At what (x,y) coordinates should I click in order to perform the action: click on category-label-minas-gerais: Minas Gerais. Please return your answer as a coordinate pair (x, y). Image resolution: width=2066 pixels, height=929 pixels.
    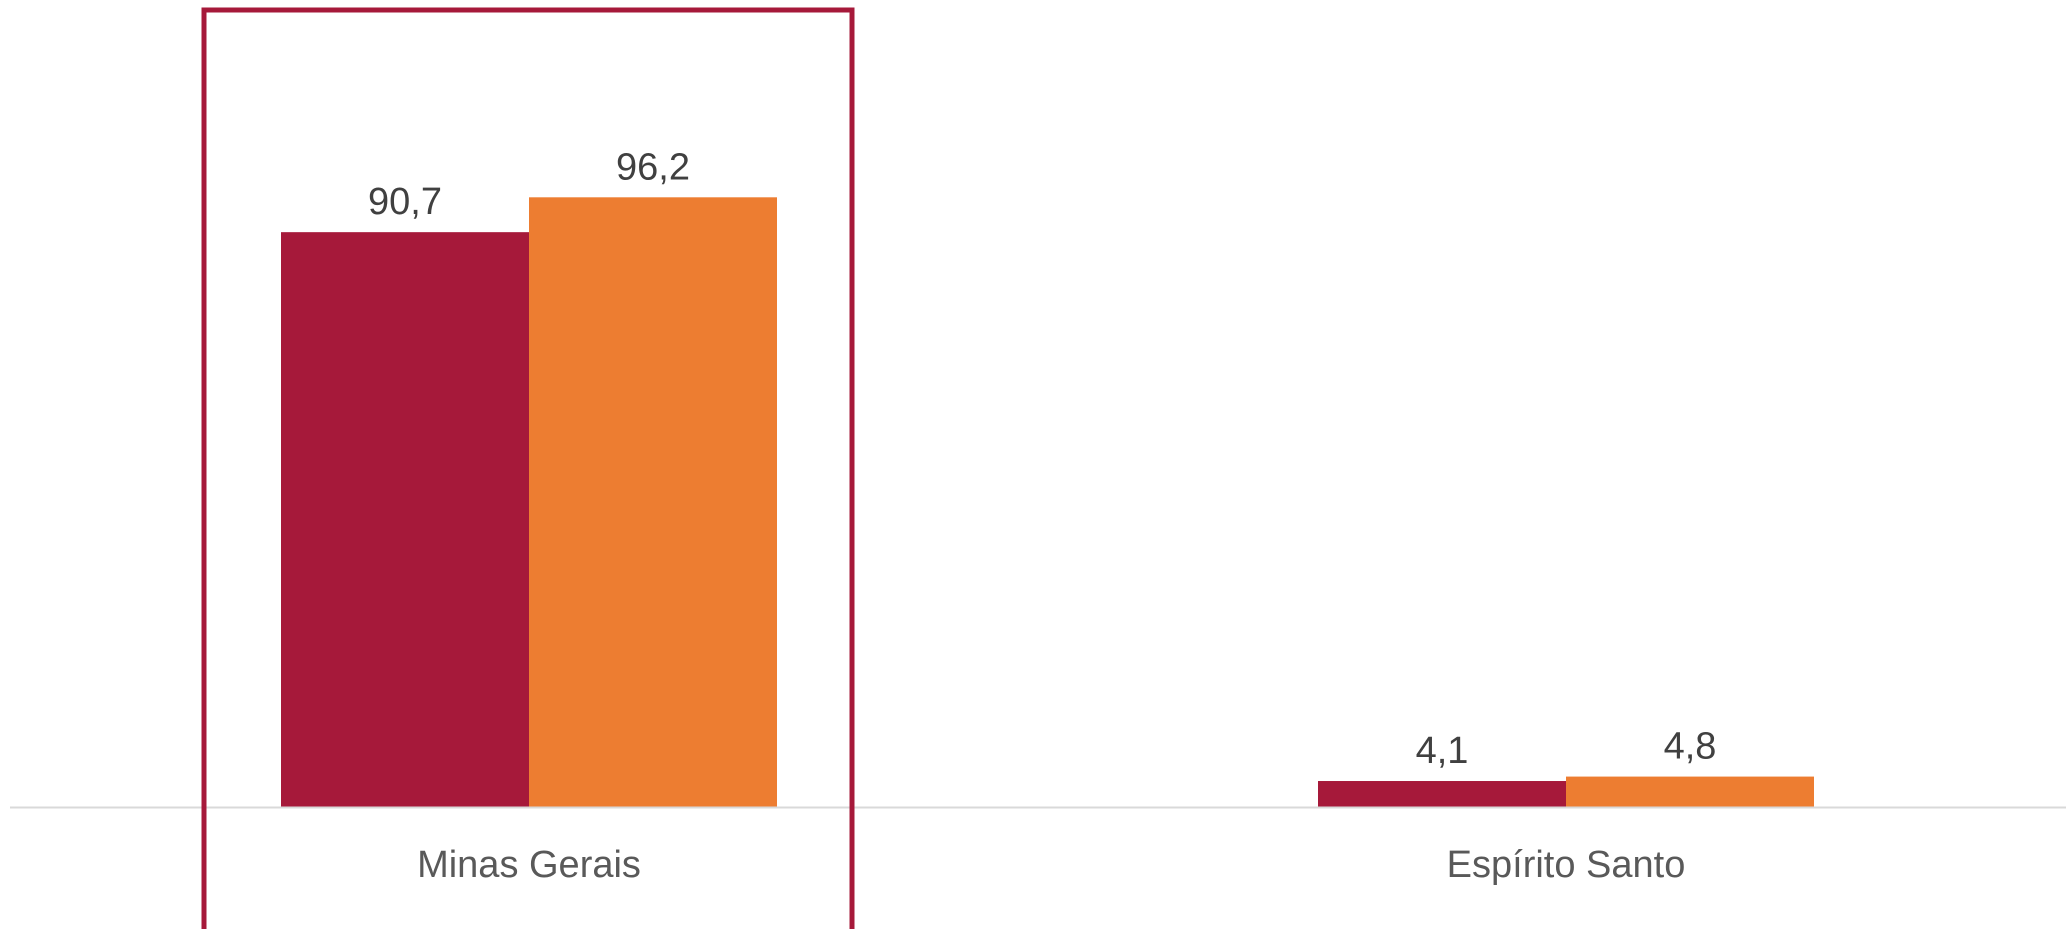
    Looking at the image, I should click on (529, 865).